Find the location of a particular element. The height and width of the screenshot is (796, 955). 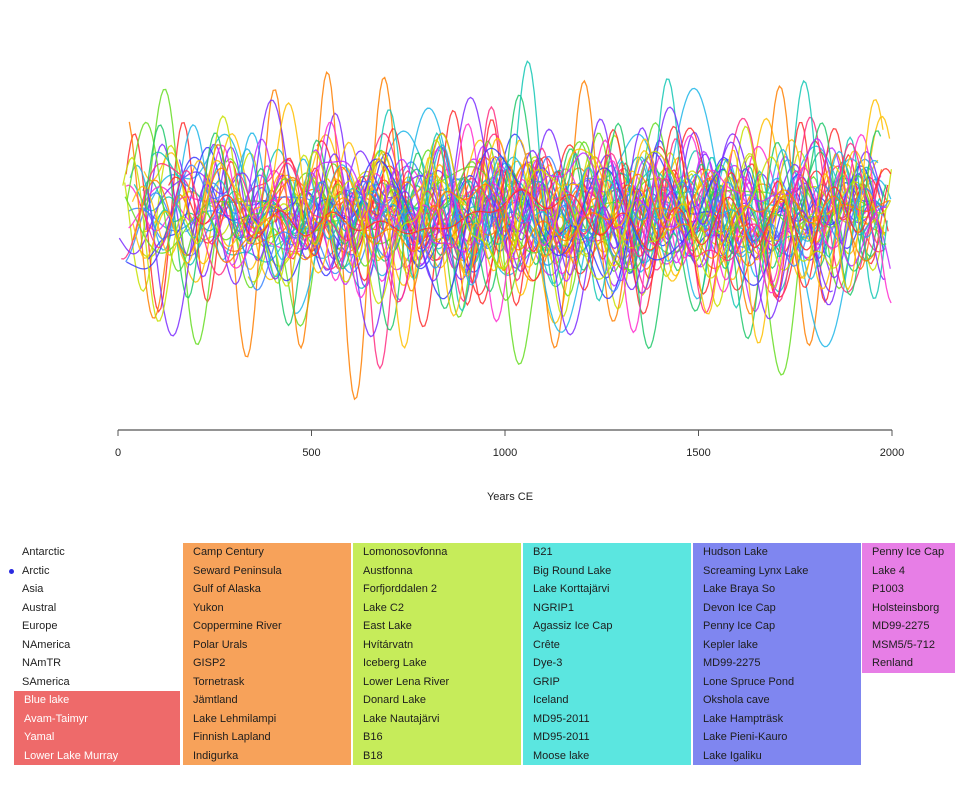

site-item: East Lake is located at coordinates (387, 626).